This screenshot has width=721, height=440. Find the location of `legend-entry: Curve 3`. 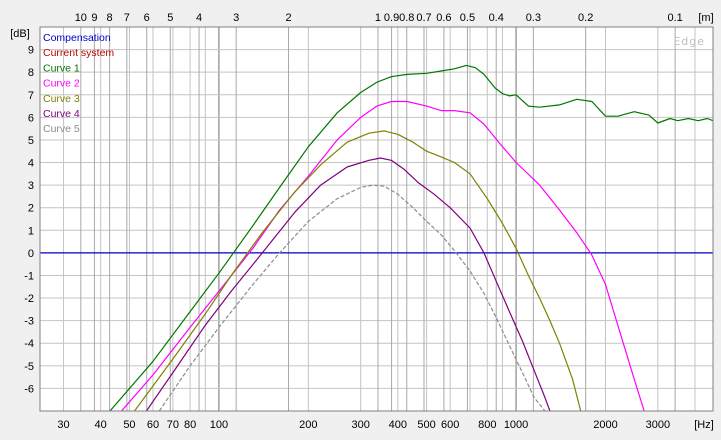

legend-entry: Curve 3 is located at coordinates (61, 99).